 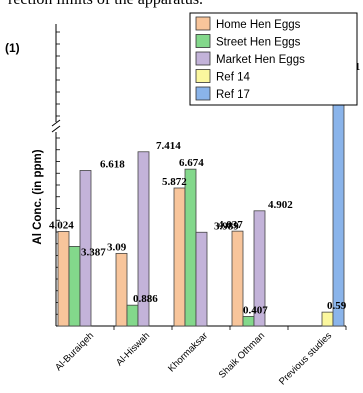 What do you see at coordinates (255, 310) in the screenshot?
I see `data-label: 0.407` at bounding box center [255, 310].